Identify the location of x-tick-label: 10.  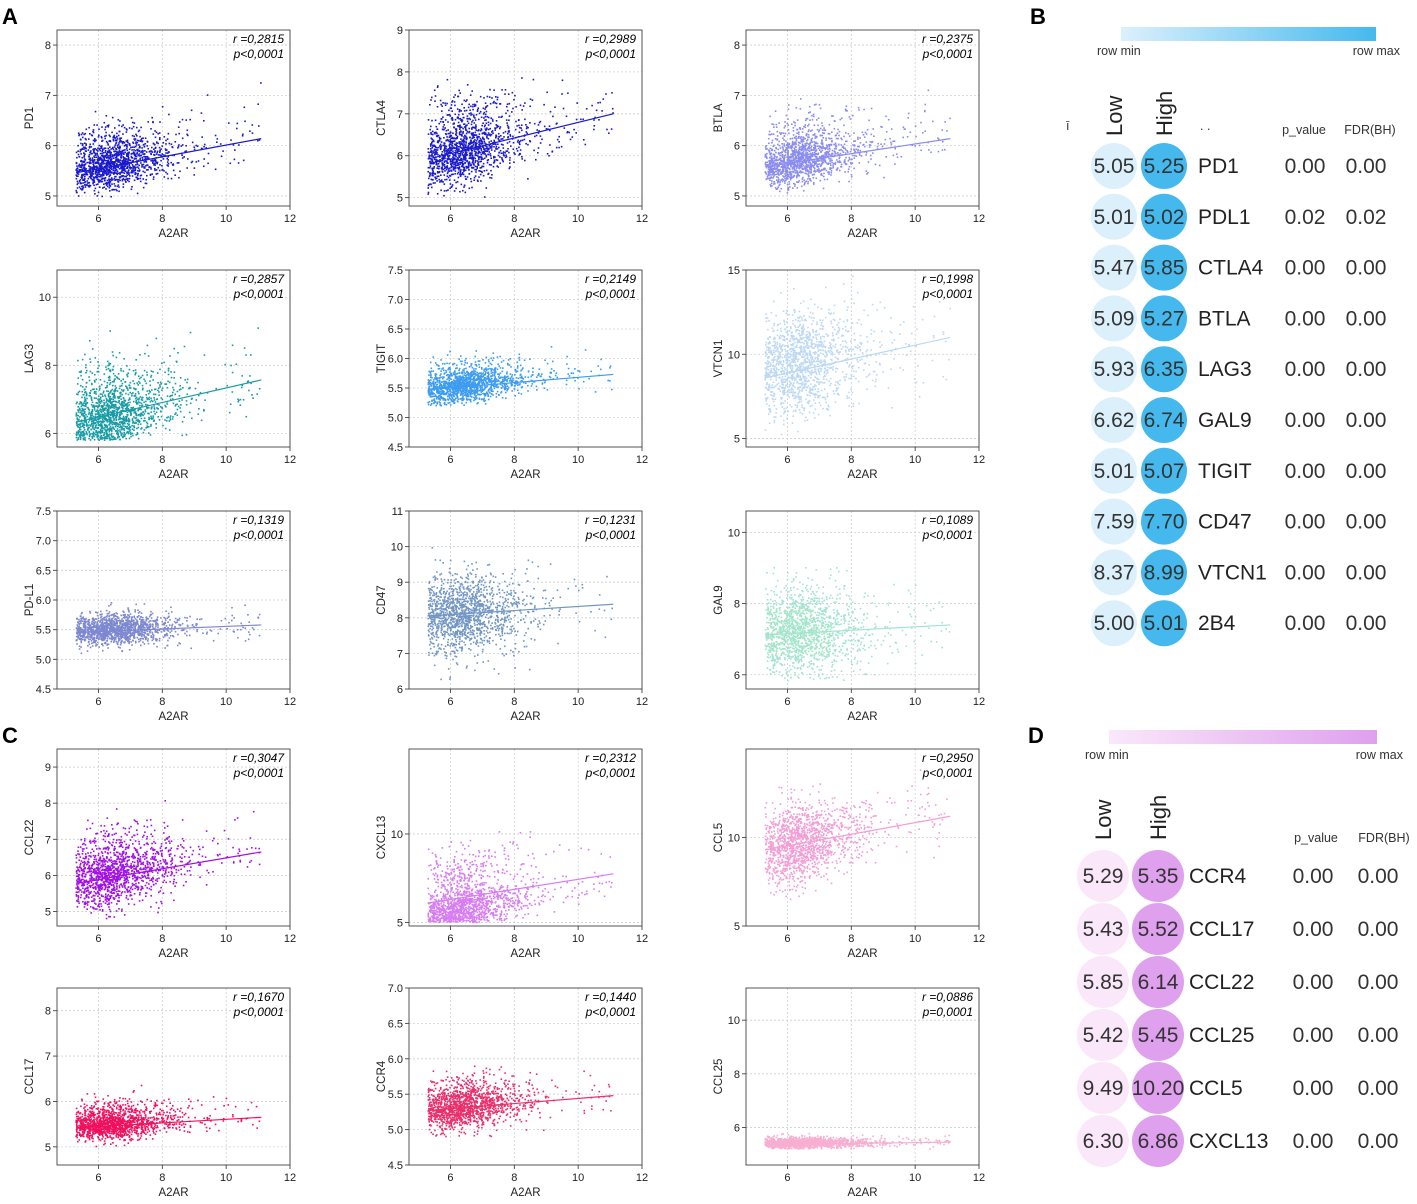
(915, 219).